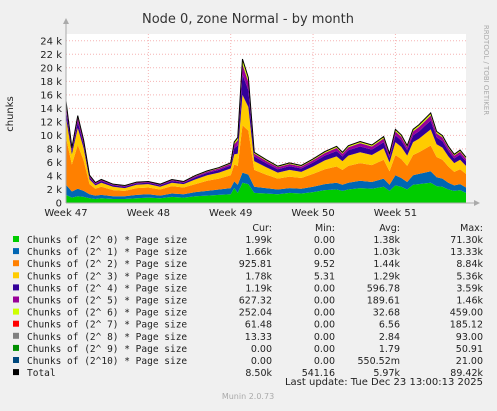 This screenshot has width=497, height=411. What do you see at coordinates (51, 136) in the screenshot?
I see `y-tick-label: 10 k` at bounding box center [51, 136].